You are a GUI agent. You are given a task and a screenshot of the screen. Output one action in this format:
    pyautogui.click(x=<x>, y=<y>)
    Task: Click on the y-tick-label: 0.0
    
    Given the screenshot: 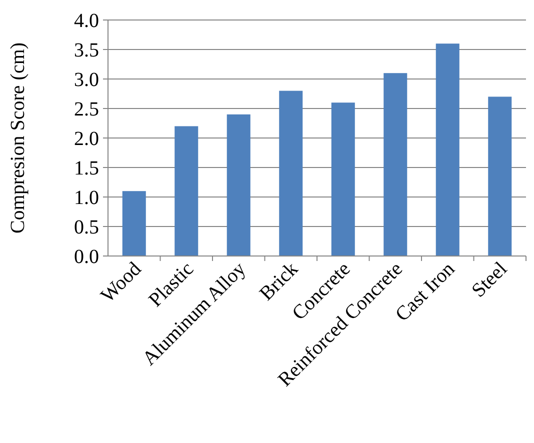 What is the action you would take?
    pyautogui.click(x=86, y=257)
    